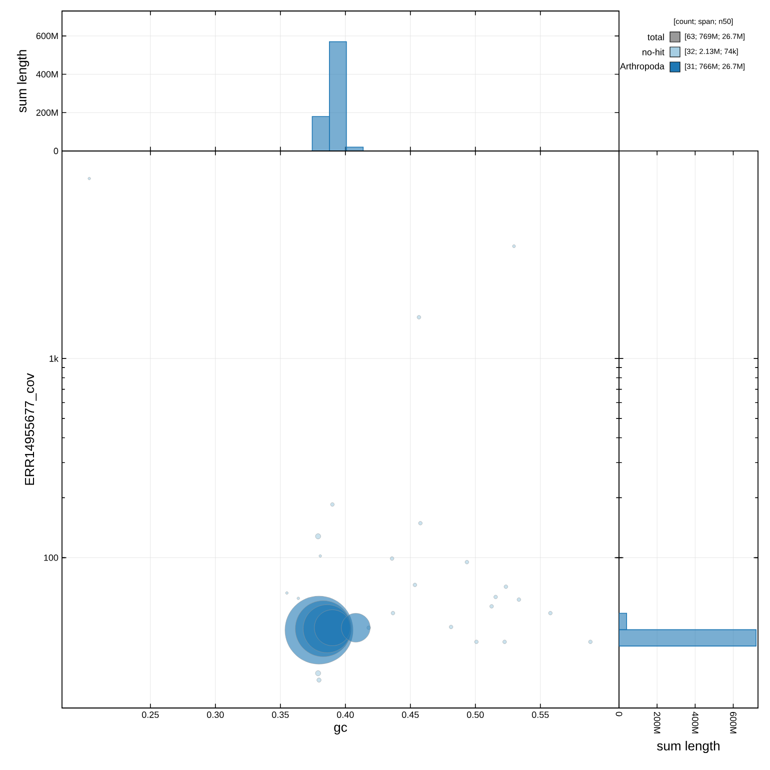  Describe the element at coordinates (657, 723) in the screenshot. I see `x-tick-label: 200M` at that location.